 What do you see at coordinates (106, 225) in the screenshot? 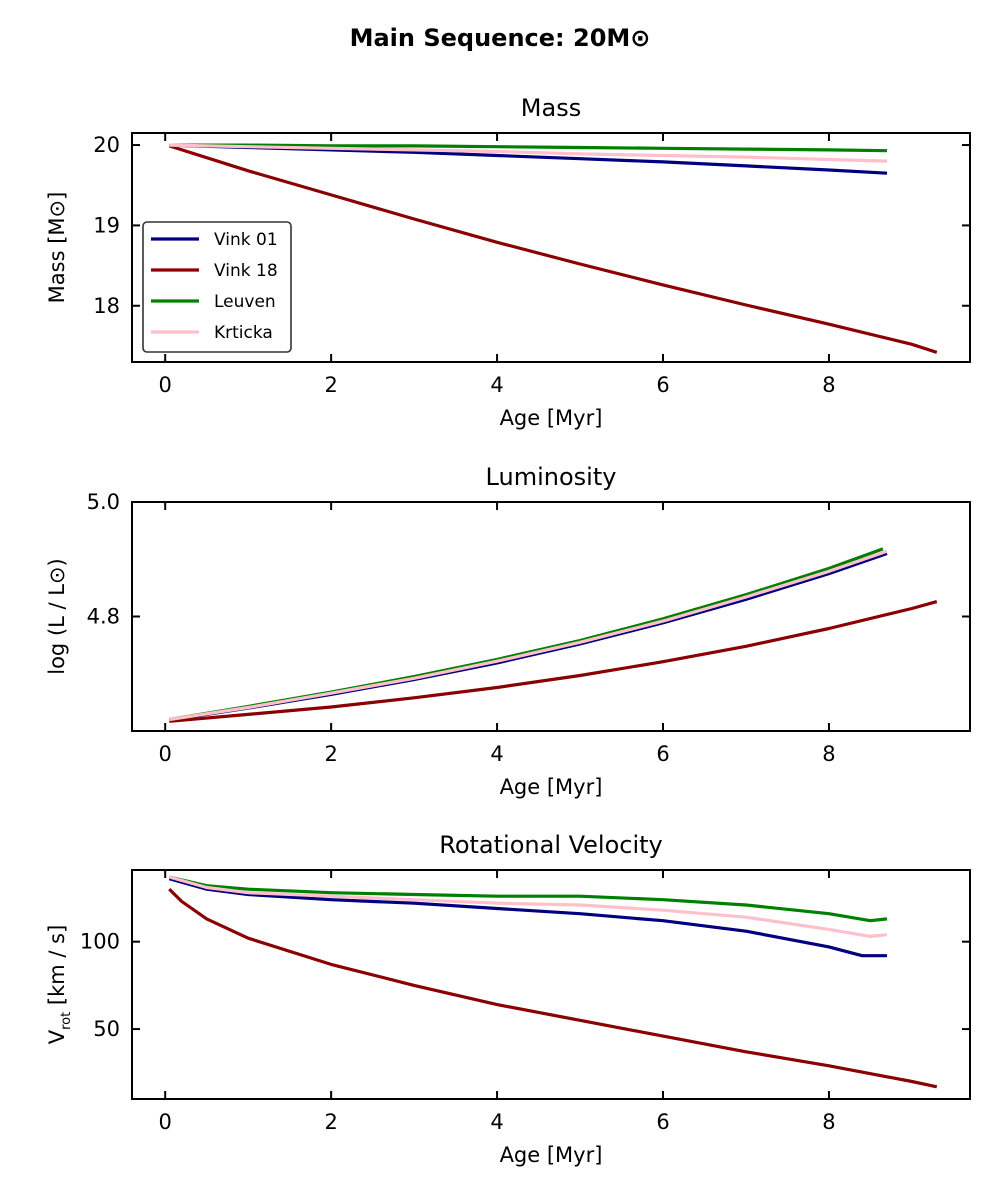
I see `y-tick-label: 19` at bounding box center [106, 225].